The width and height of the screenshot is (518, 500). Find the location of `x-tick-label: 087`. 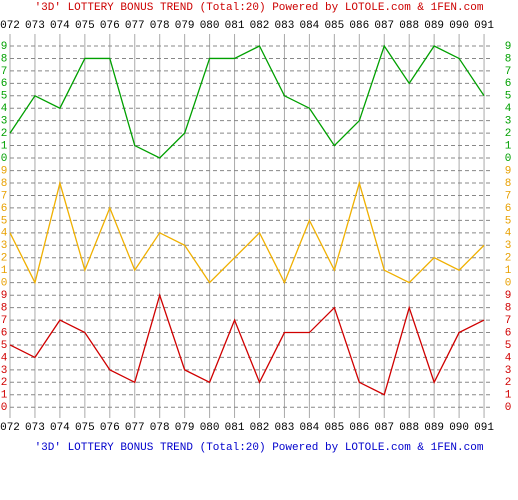

x-tick-label: 087 is located at coordinates (384, 428).